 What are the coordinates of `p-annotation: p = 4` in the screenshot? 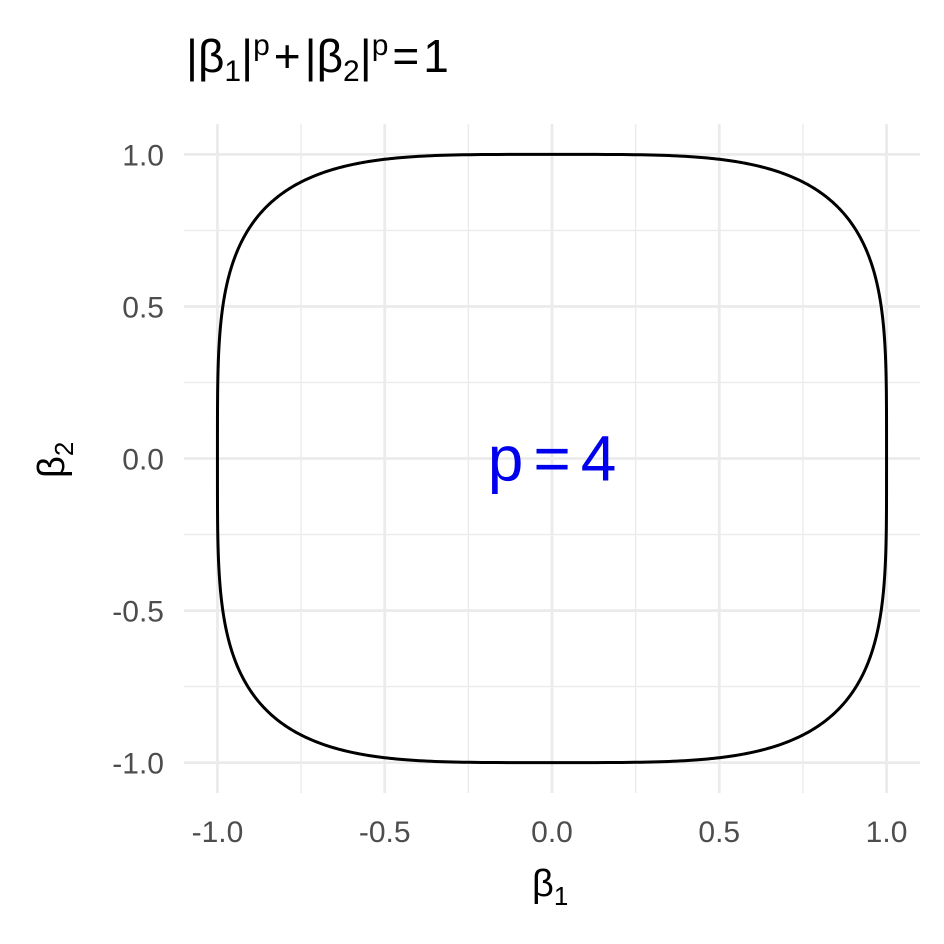 It's located at (552, 459).